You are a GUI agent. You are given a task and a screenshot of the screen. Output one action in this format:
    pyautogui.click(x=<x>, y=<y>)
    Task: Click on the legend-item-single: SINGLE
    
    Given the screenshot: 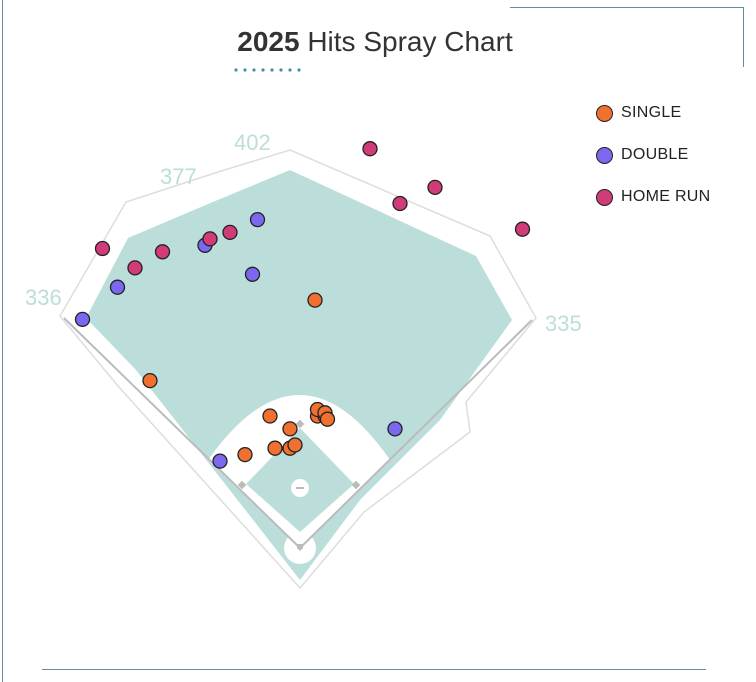 What is the action you would take?
    pyautogui.click(x=653, y=113)
    